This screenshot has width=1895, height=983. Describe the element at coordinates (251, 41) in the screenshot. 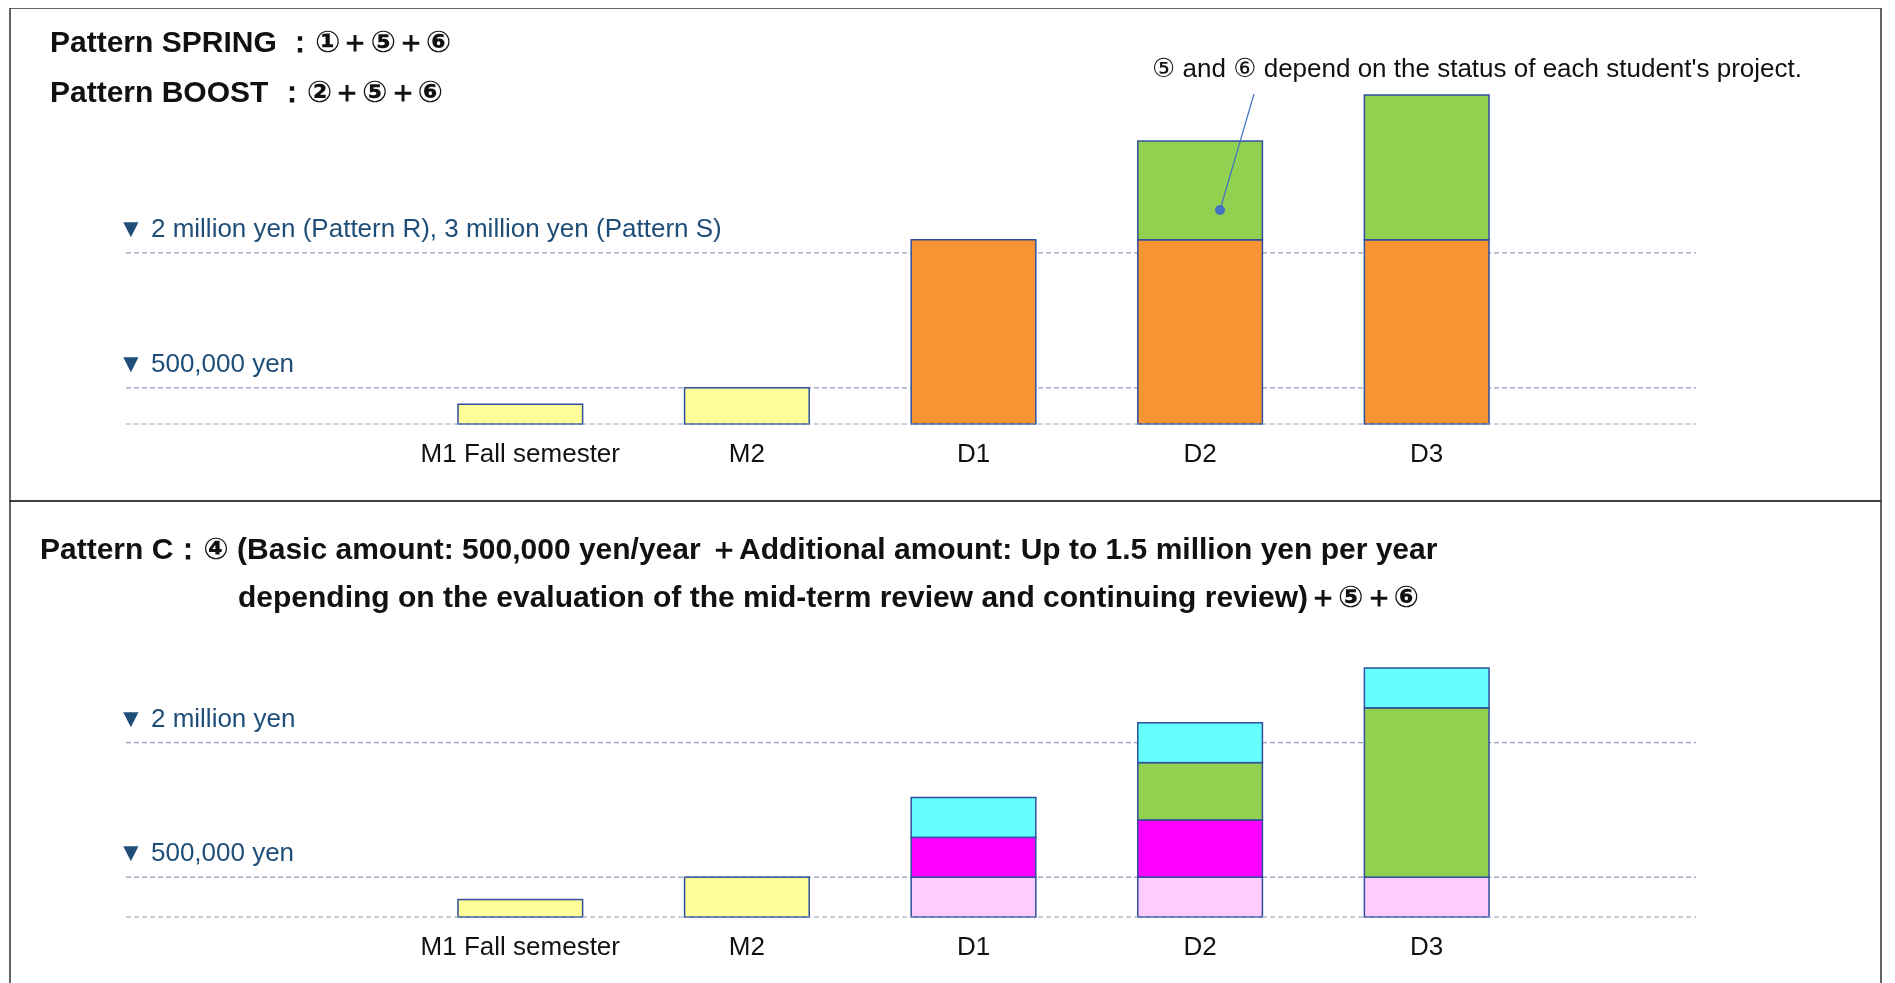

I see `chart-title: Pattern SPRING ：①＋⑤＋⑥` at that location.